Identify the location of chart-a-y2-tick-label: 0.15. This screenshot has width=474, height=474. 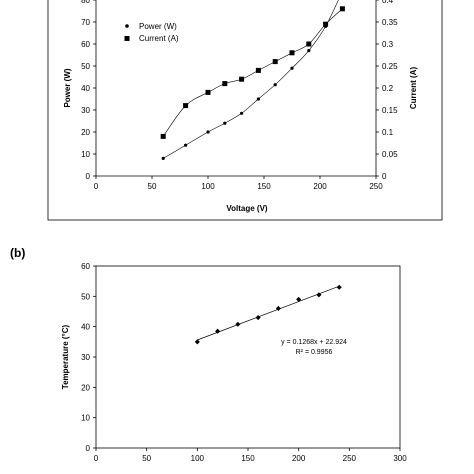
(390, 110).